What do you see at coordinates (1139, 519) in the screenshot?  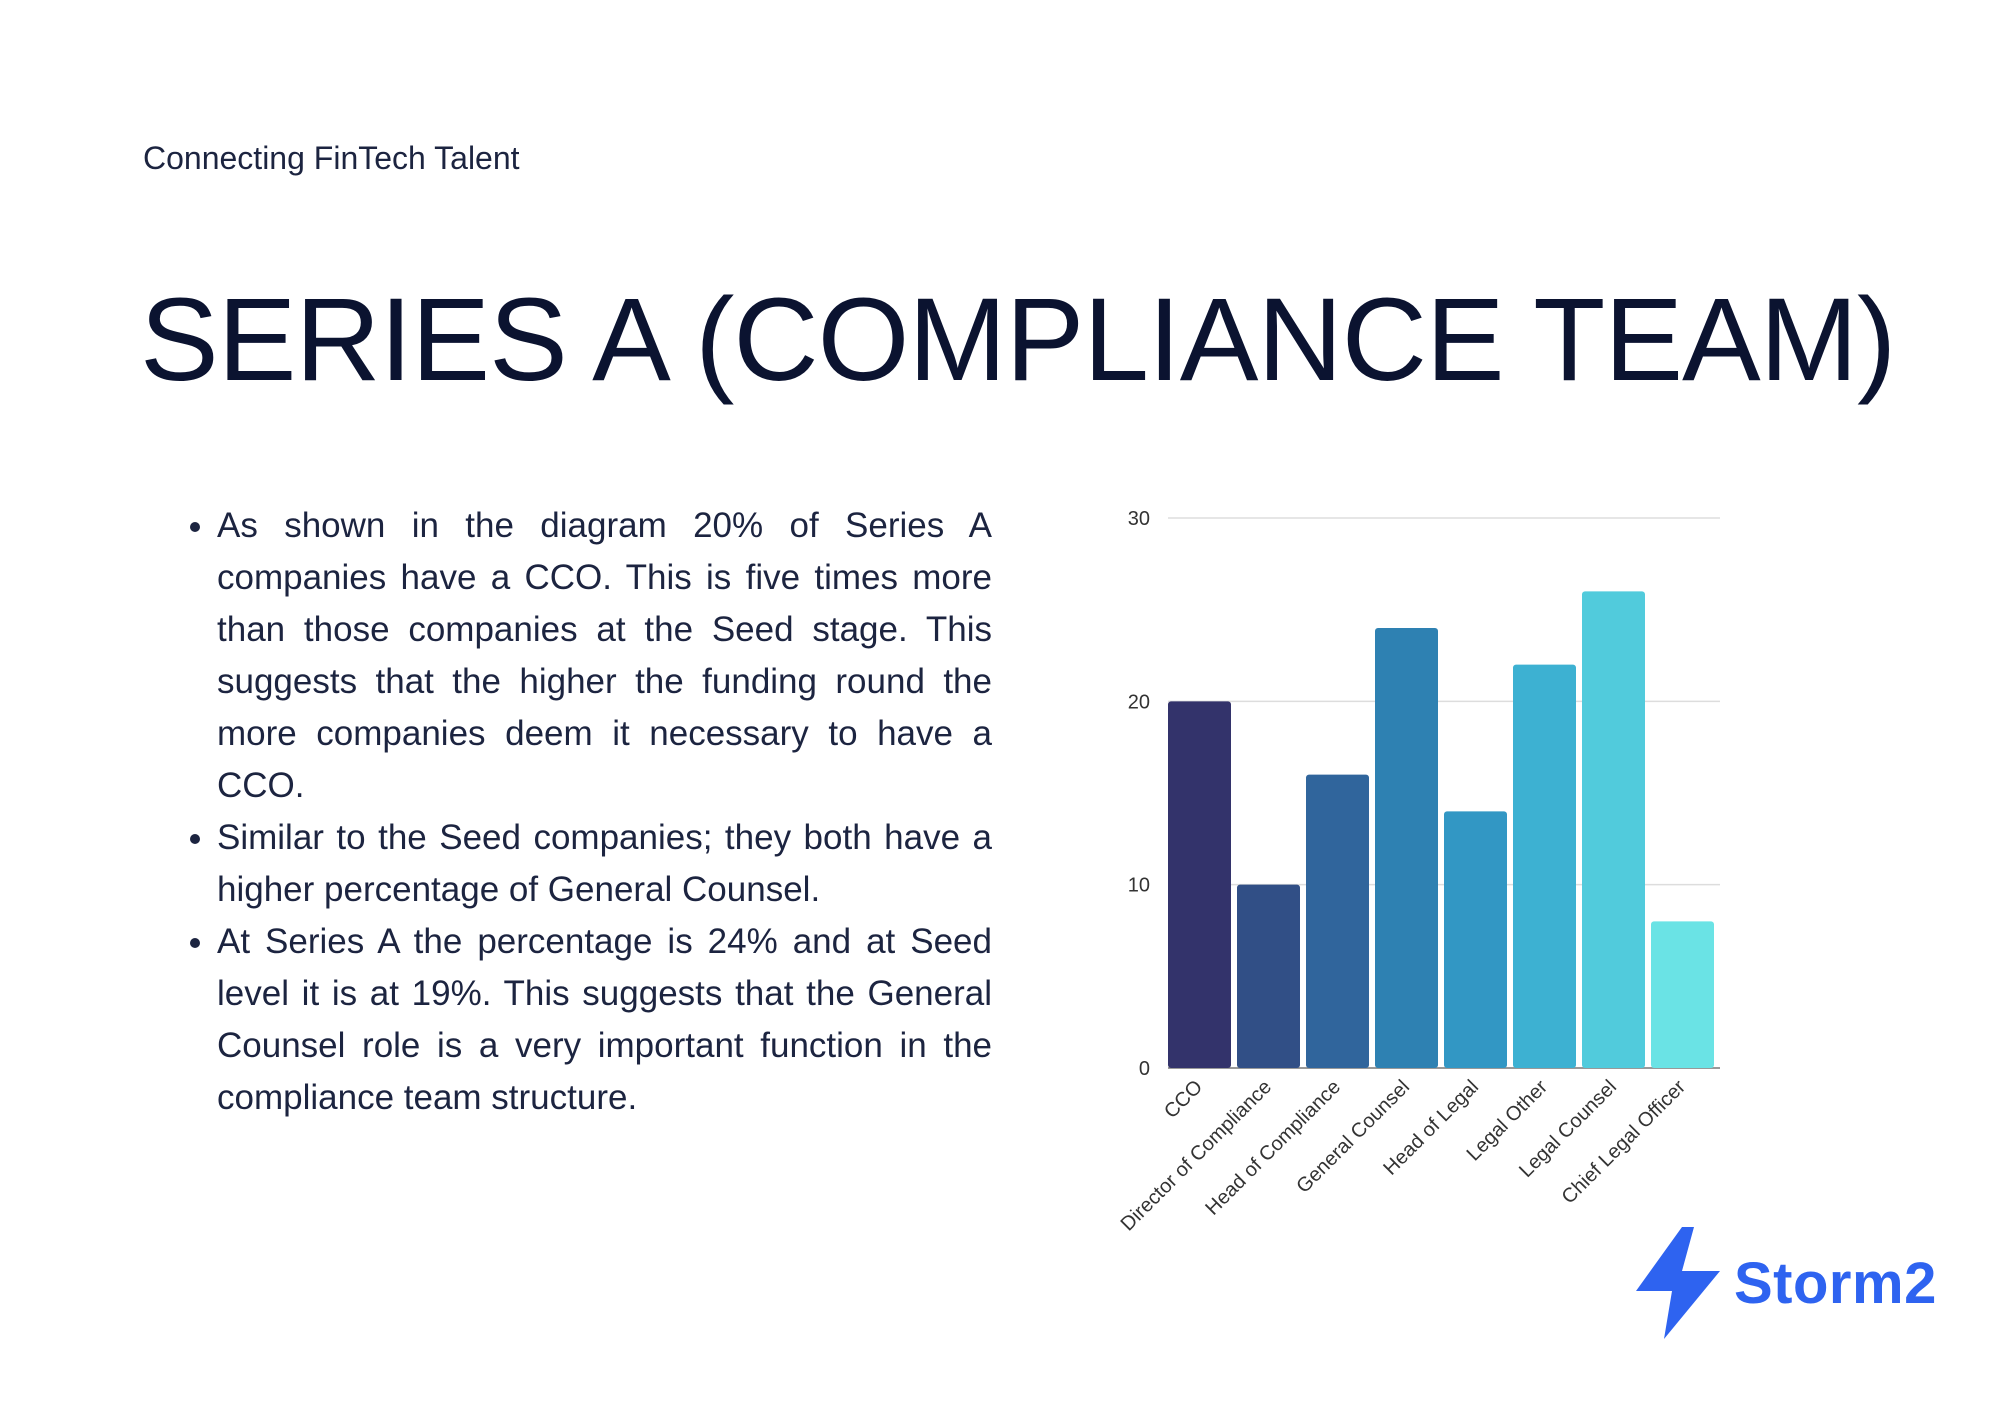 I see `y-tick-label: 30` at bounding box center [1139, 519].